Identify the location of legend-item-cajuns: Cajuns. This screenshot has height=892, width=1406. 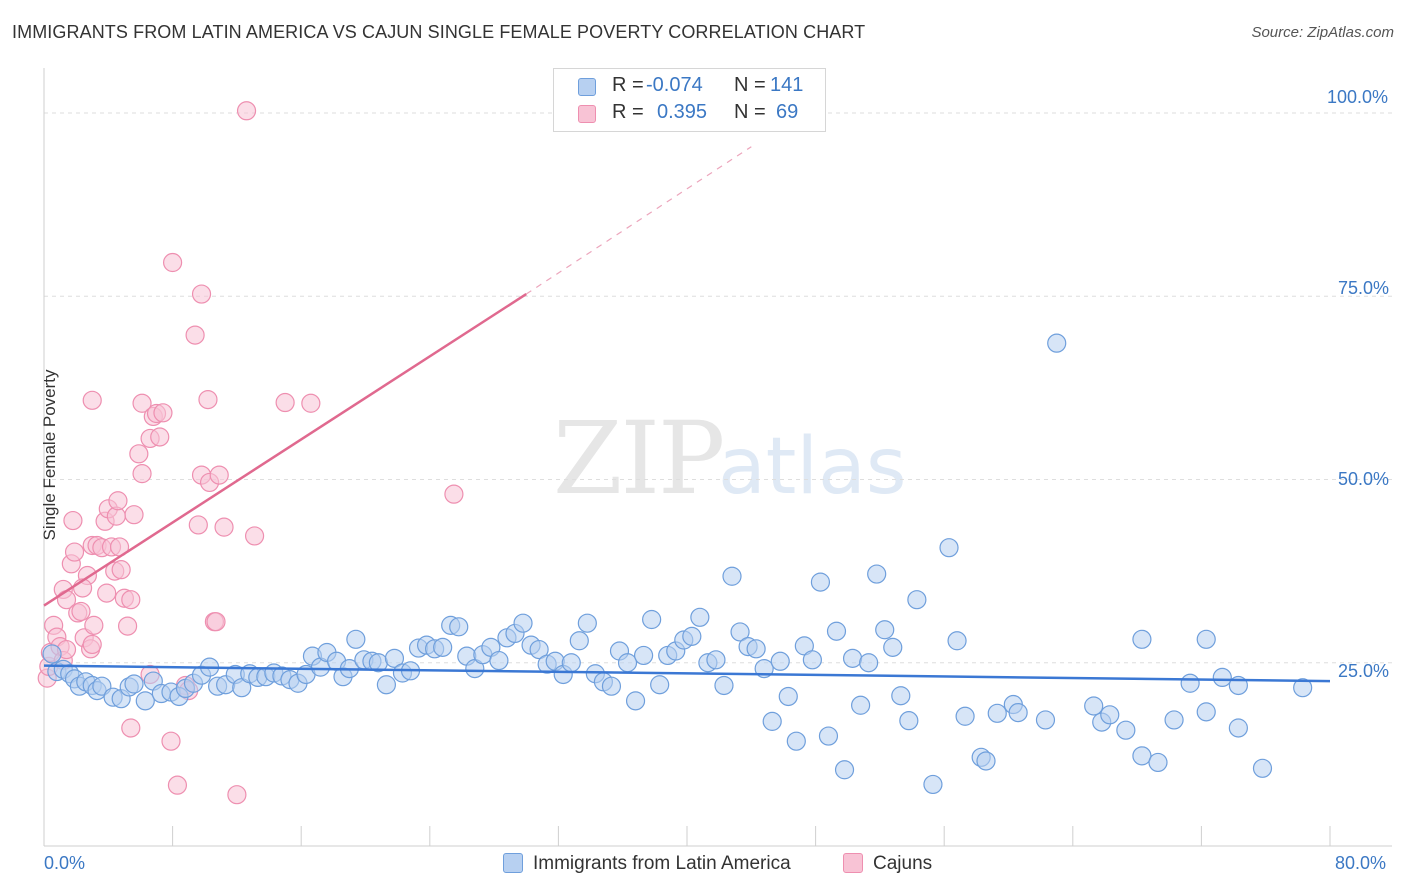
(887, 864).